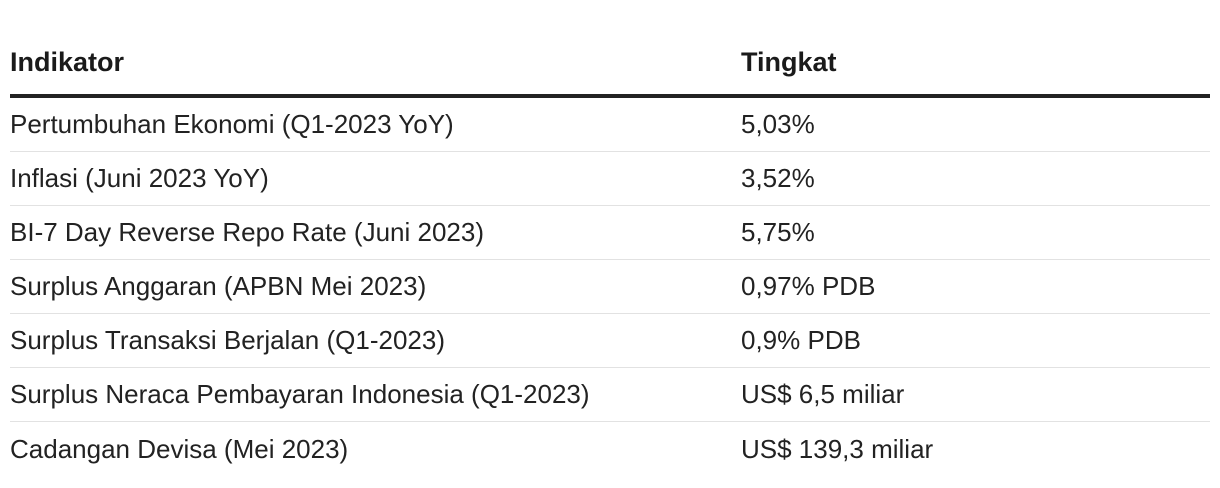 This screenshot has height=488, width=1220. I want to click on indicator-cell: Surplus Transaksi Berjalan (Q1-2023), so click(227, 340).